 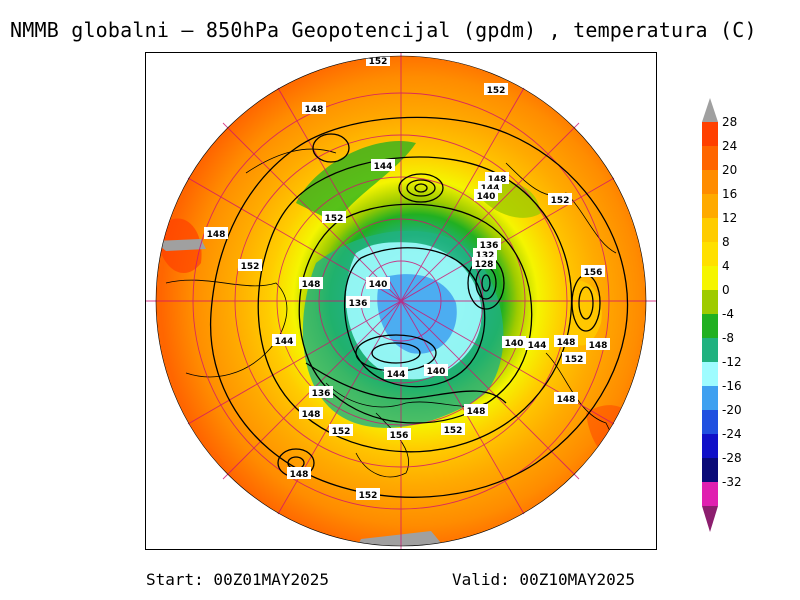 I want to click on colorbar-label: -16, so click(x=732, y=386).